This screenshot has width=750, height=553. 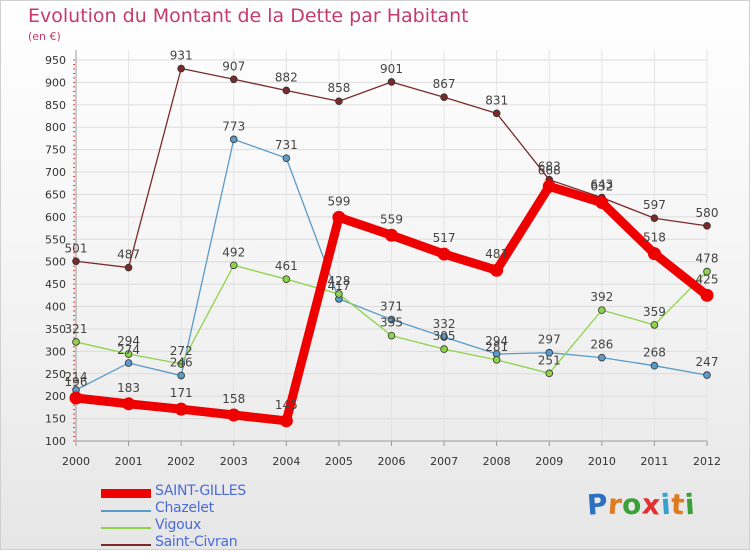 What do you see at coordinates (549, 340) in the screenshot?
I see `data-label-chazelet: 297` at bounding box center [549, 340].